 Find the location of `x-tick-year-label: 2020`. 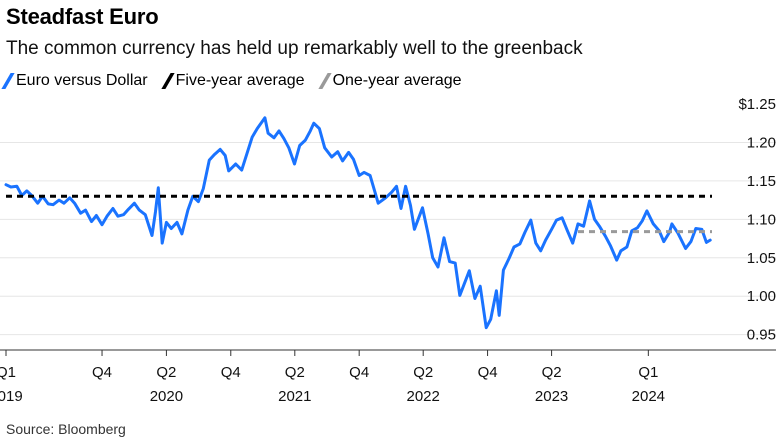

x-tick-year-label: 2020 is located at coordinates (166, 396).